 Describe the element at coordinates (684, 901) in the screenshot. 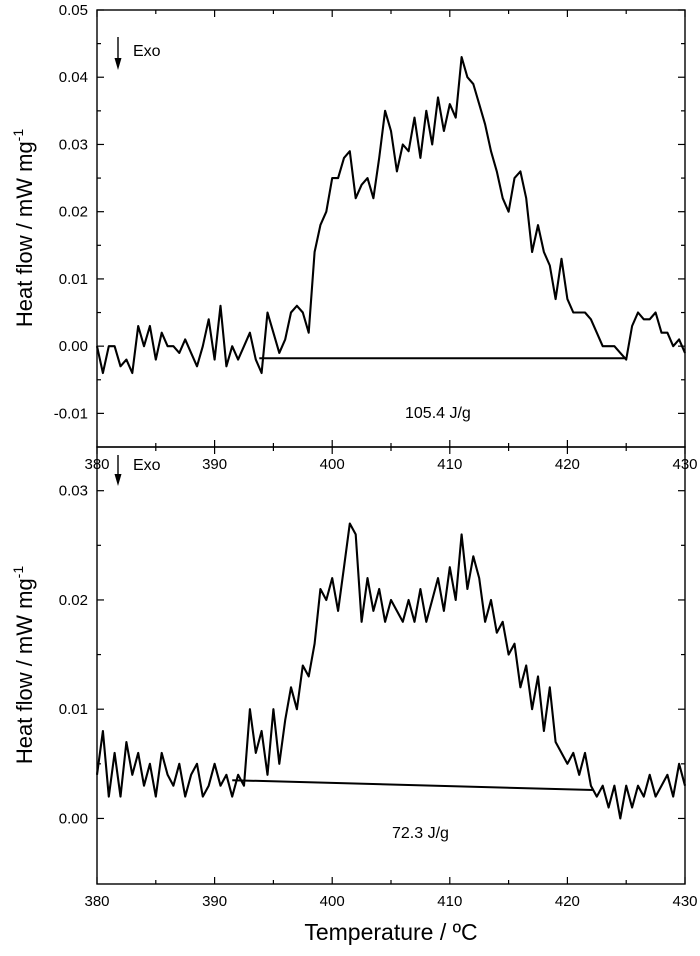

I see `bottom-x-tick-label: 430` at that location.